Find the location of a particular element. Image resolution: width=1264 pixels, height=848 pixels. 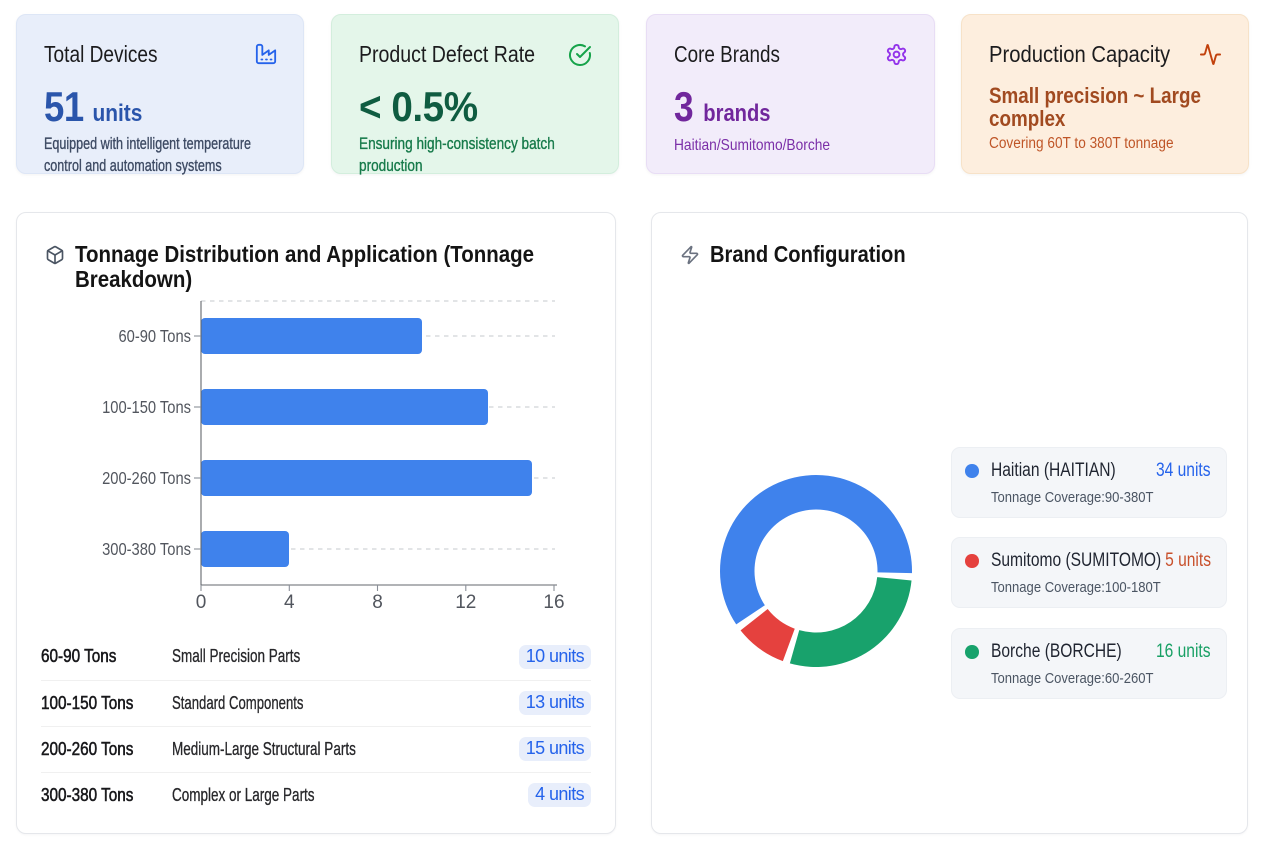

svg-text: 12 is located at coordinates (465, 602).